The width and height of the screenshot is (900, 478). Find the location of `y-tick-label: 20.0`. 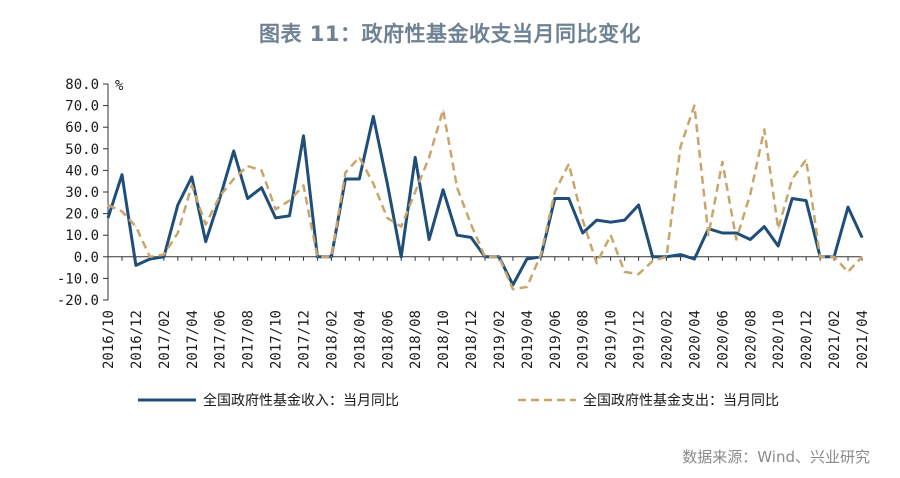

y-tick-label: 20.0 is located at coordinates (82, 215).